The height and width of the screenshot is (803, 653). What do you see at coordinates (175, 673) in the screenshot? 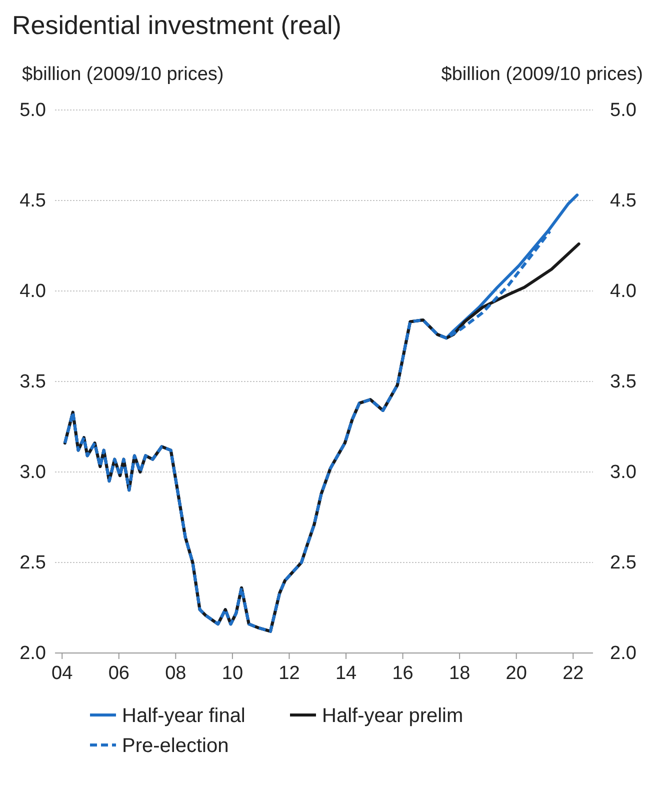
I see `x-tick-label: 08` at bounding box center [175, 673].